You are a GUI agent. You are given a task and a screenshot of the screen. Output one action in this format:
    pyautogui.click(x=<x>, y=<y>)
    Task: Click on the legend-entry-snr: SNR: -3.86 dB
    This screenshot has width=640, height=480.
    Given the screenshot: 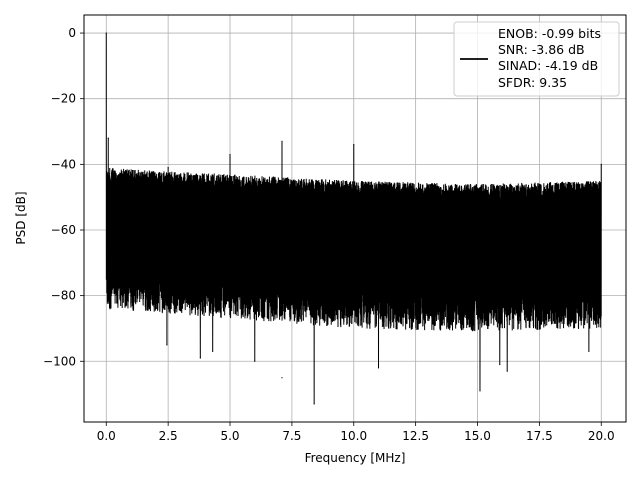 What is the action you would take?
    pyautogui.click(x=541, y=49)
    